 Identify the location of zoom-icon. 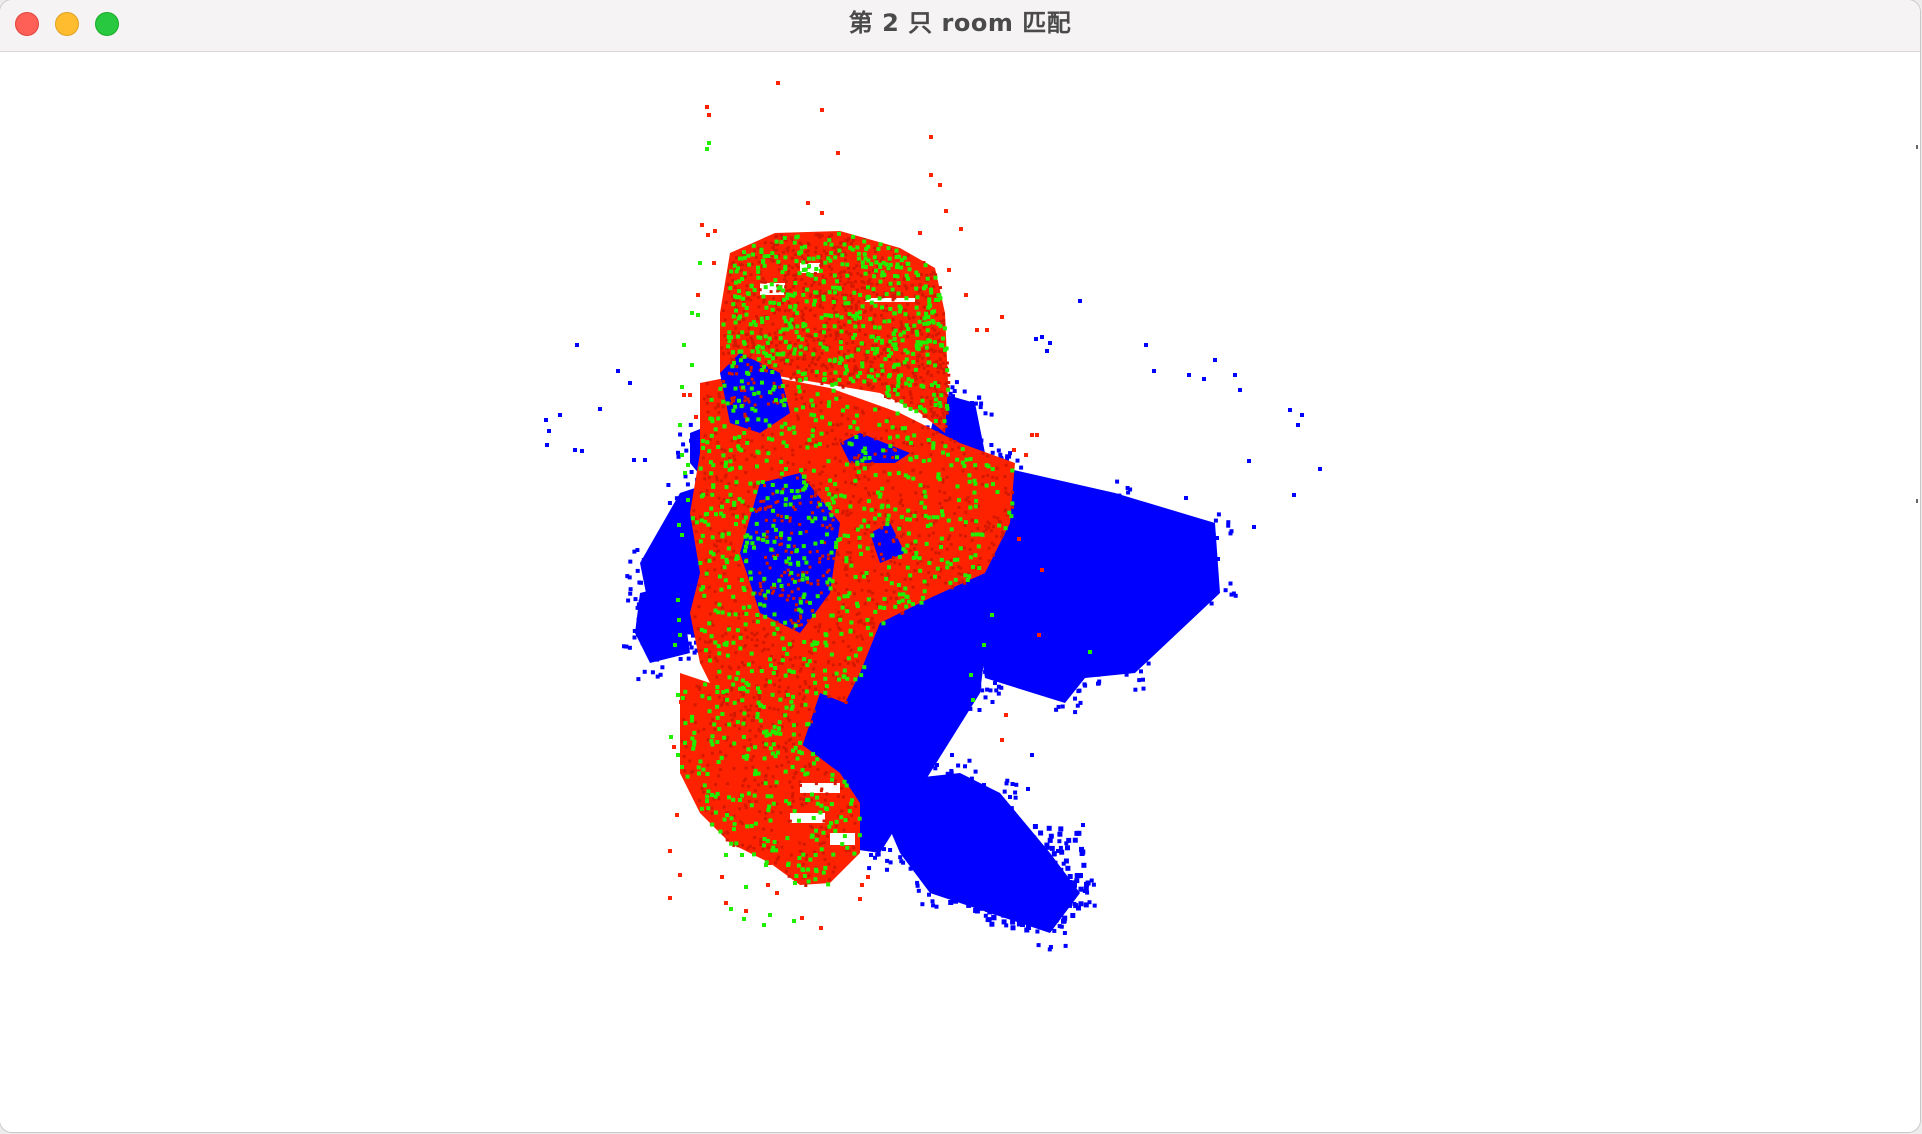
(107, 24).